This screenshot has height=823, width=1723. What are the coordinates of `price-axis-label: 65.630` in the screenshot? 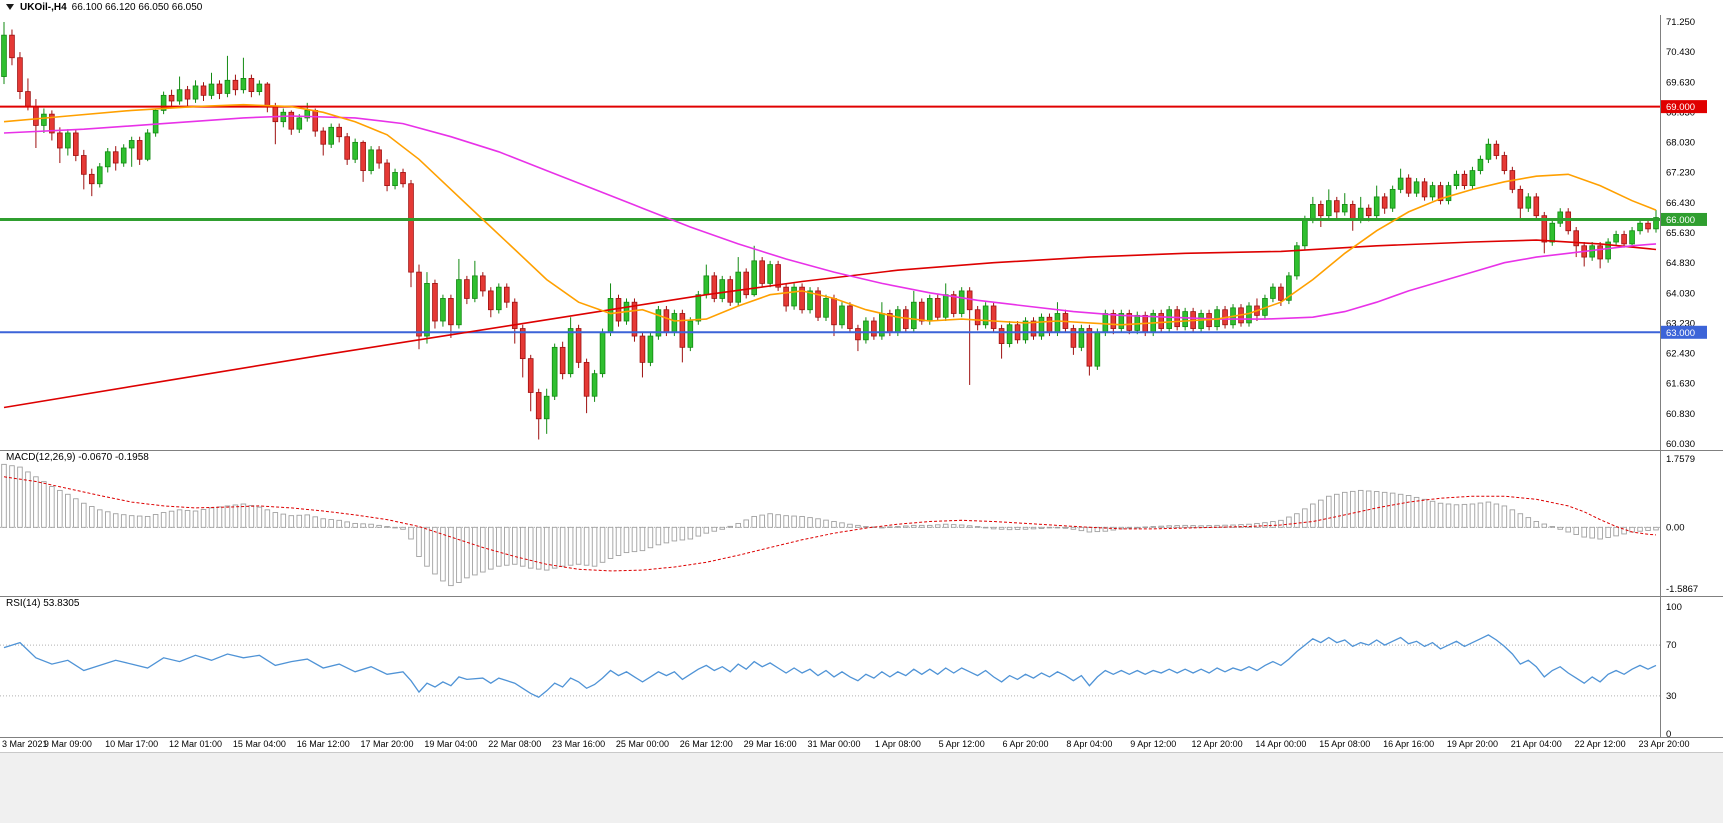 It's located at (1680, 233).